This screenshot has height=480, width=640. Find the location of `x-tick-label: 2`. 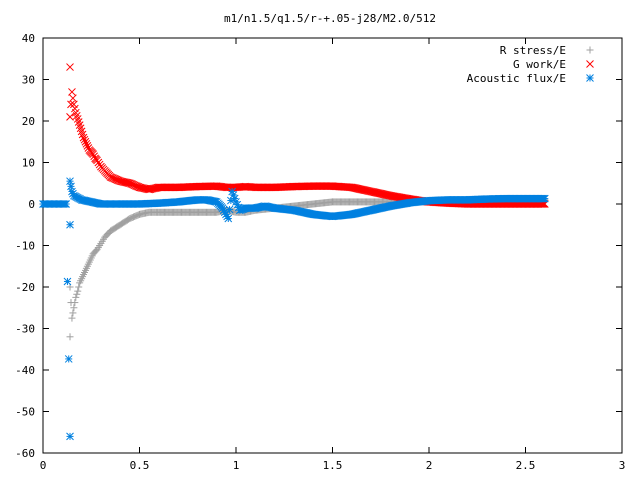

x-tick-label: 2 is located at coordinates (429, 465).